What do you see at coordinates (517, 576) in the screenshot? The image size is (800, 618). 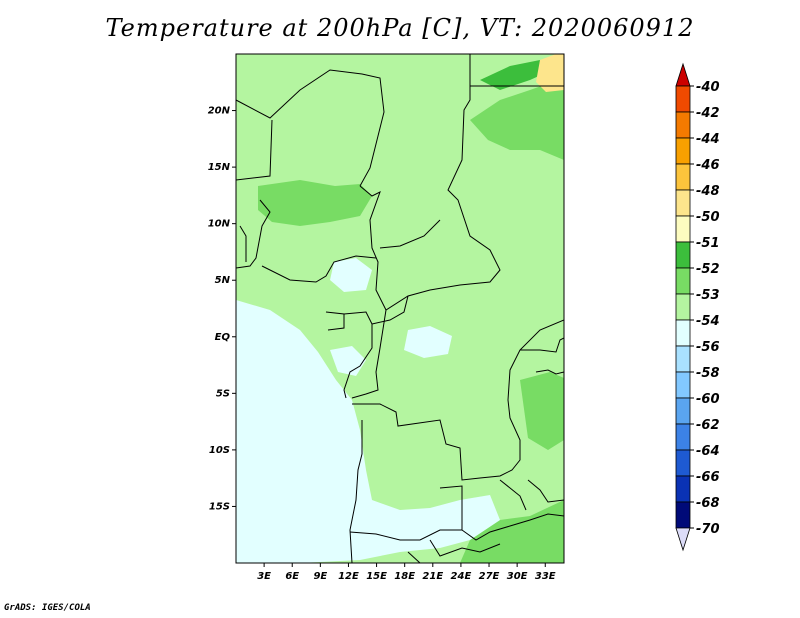 I see `lon-tick-label: 30E` at bounding box center [517, 576].